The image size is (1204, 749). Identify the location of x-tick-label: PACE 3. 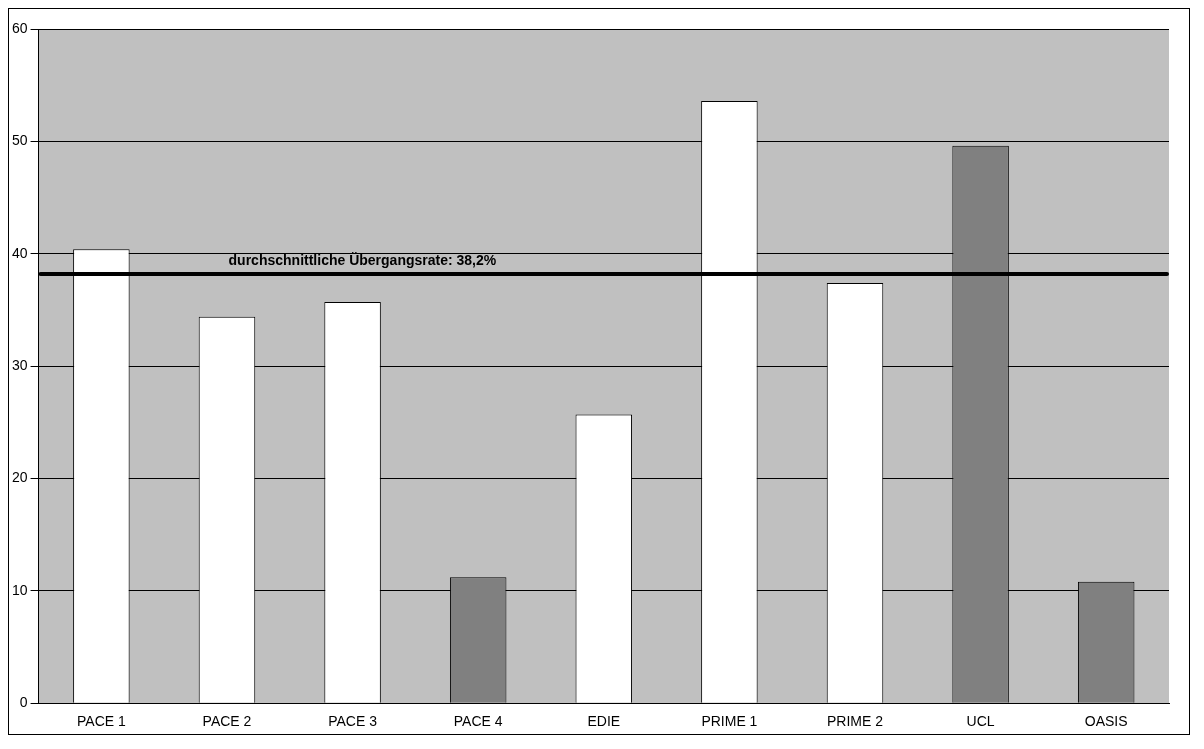
(353, 721).